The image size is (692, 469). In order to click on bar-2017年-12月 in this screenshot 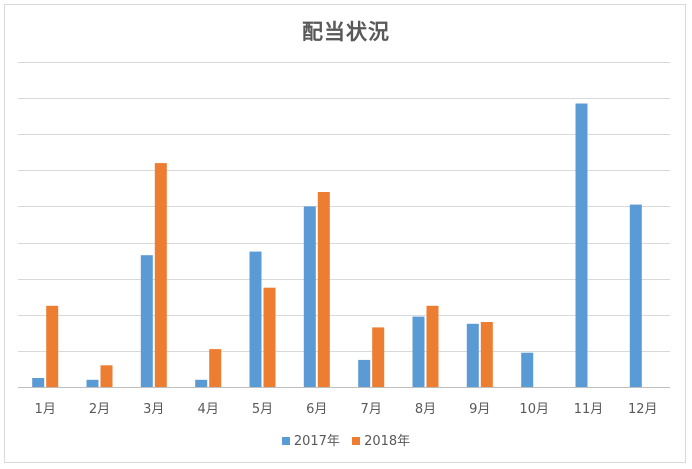, I will do `click(635, 295)`.